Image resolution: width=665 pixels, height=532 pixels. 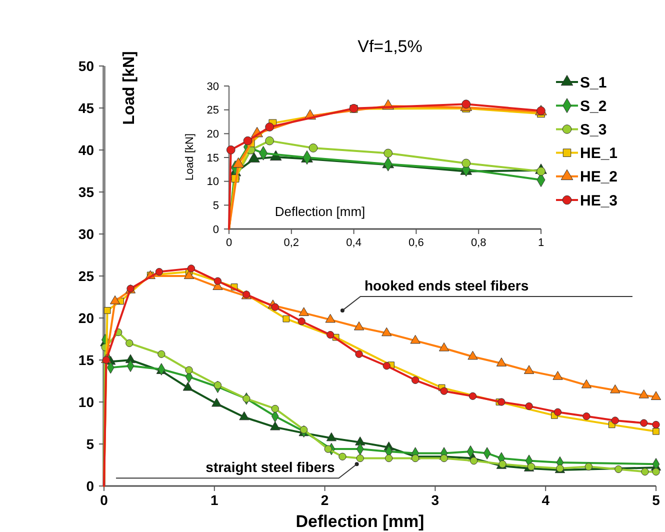 What do you see at coordinates (86, 150) in the screenshot?
I see `y-tick-label: 40` at bounding box center [86, 150].